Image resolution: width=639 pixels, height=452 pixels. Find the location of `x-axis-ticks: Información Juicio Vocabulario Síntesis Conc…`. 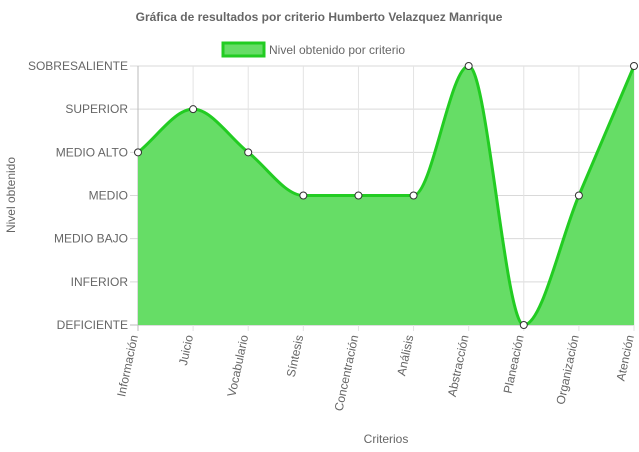

x-axis-ticks: Información Juicio Vocabulario Síntesis Conc… is located at coordinates (375, 372).